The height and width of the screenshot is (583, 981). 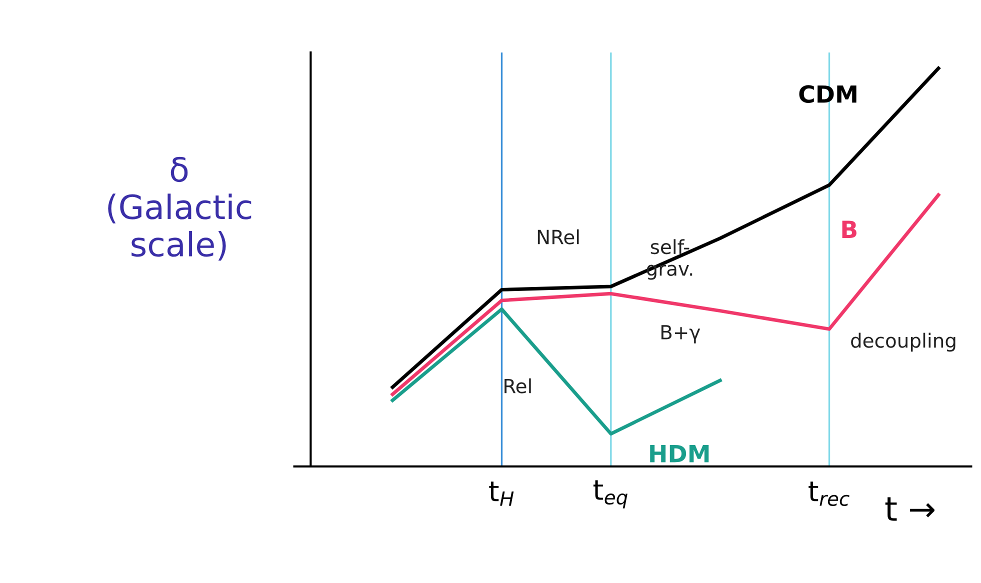 I want to click on x-tick-label: t$_{rec}$, so click(x=829, y=494).